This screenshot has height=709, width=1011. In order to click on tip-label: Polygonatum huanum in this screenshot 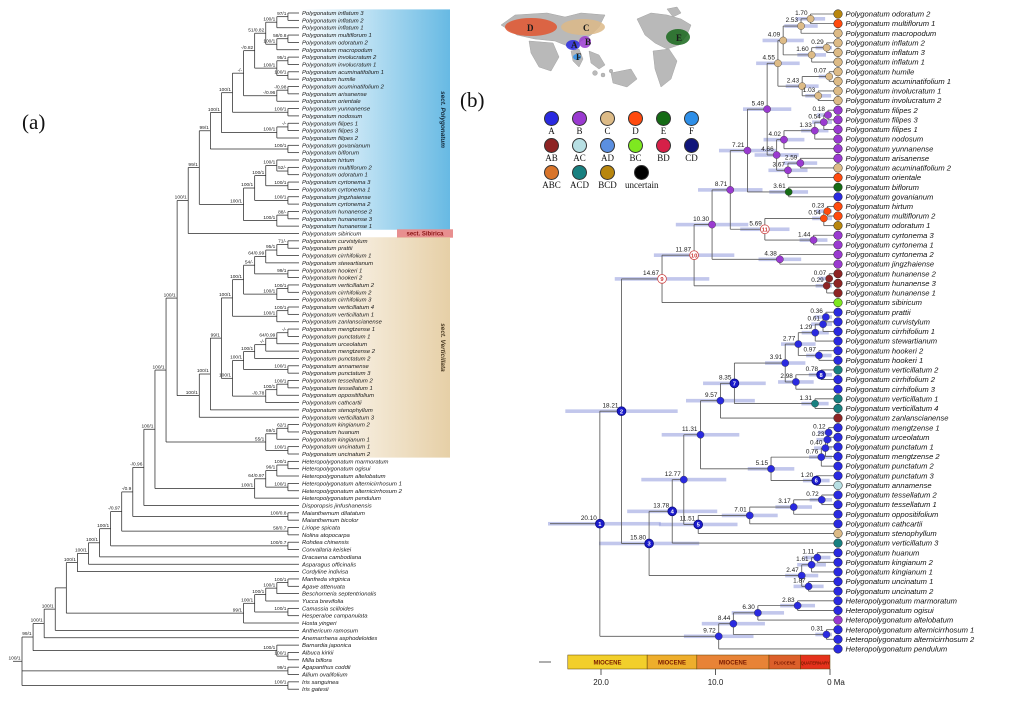, I will do `click(883, 552)`.